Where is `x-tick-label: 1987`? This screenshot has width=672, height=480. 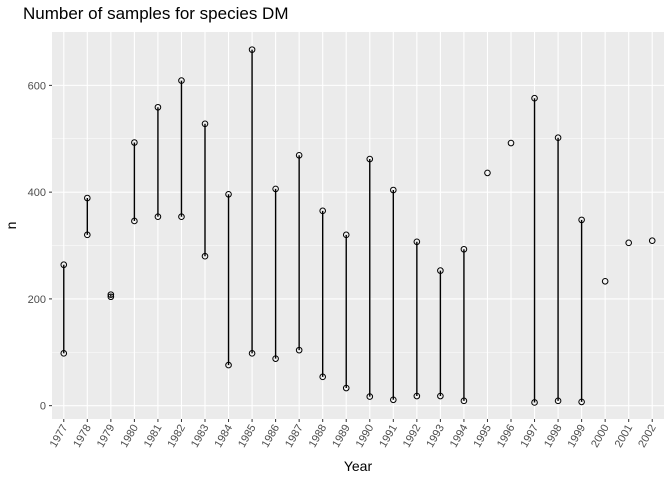
x-tick-label: 1987 is located at coordinates (294, 436).